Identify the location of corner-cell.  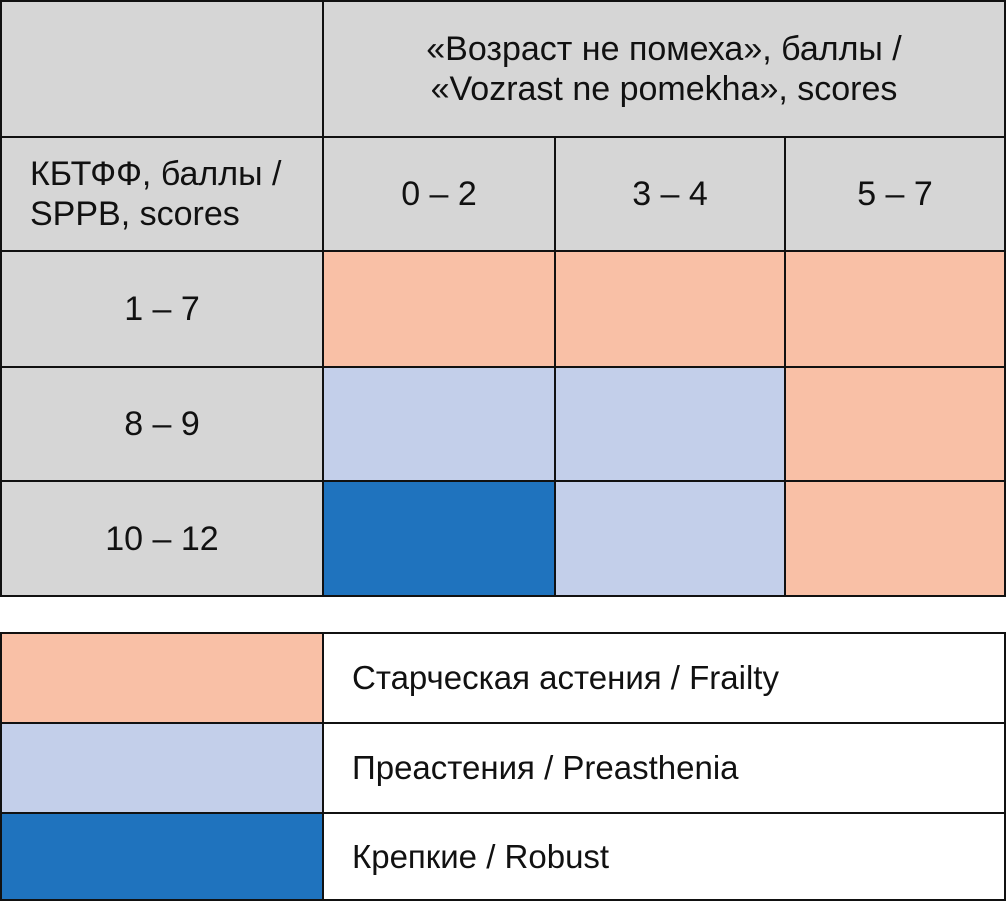
(162, 69).